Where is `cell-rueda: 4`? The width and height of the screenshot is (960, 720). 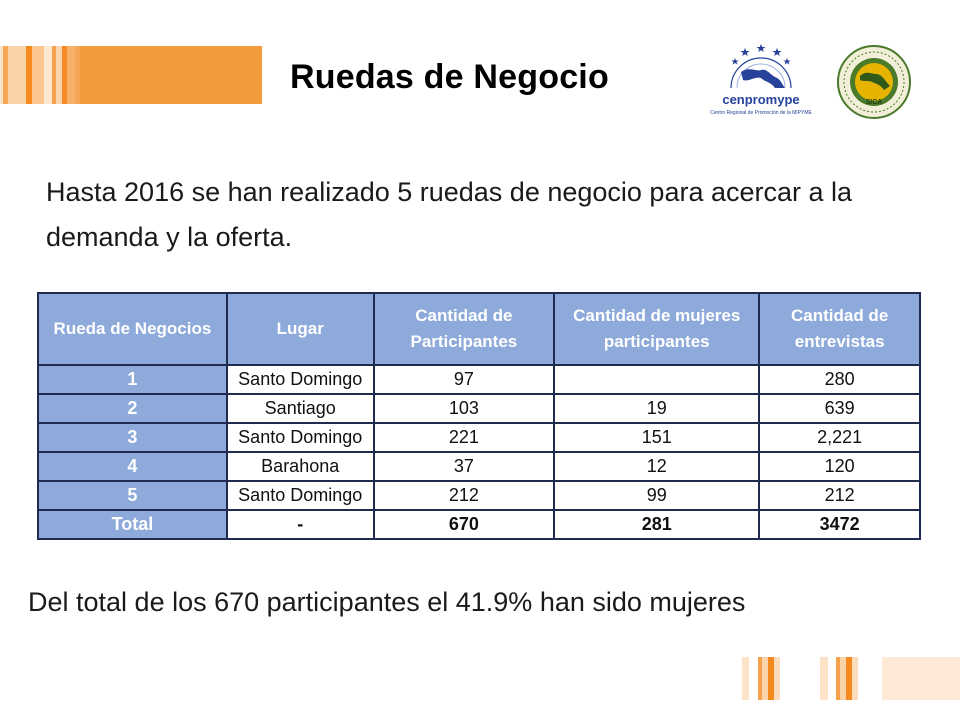 cell-rueda: 4 is located at coordinates (132, 466).